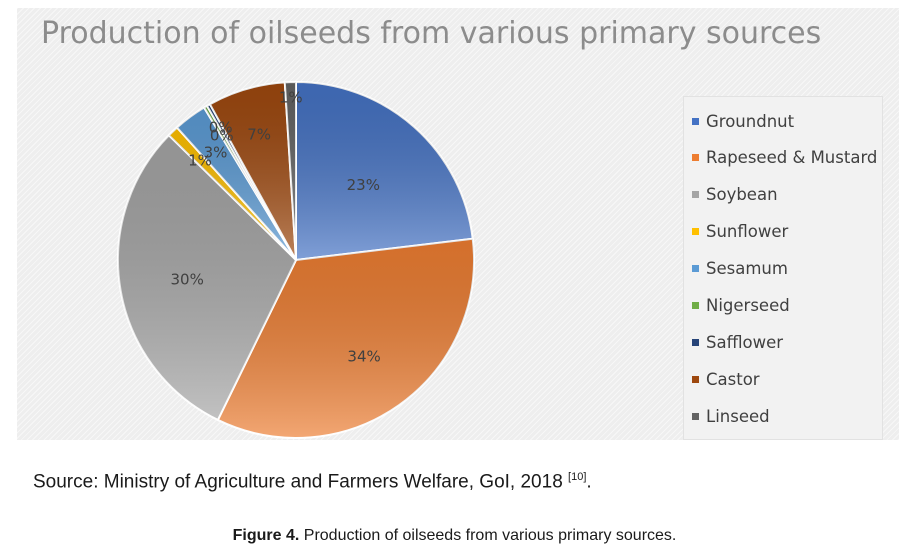  Describe the element at coordinates (187, 280) in the screenshot. I see `data-label-soybean: 30%` at that location.